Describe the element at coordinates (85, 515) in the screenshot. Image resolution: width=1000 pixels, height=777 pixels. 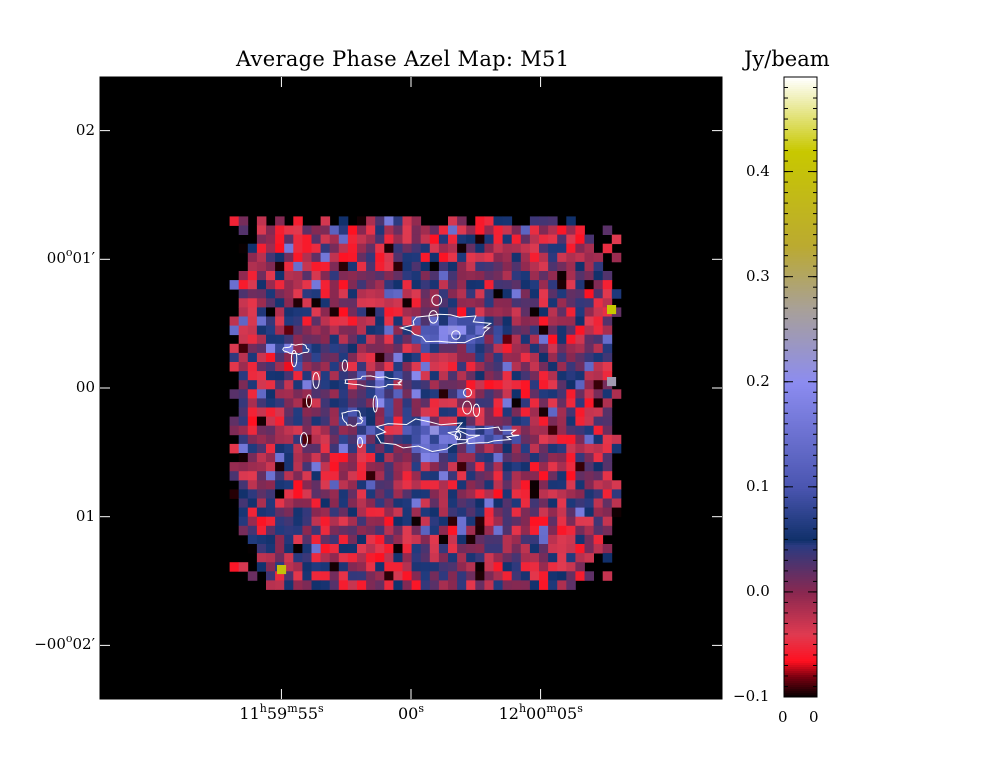
I see `y-tick-label: 01` at that location.